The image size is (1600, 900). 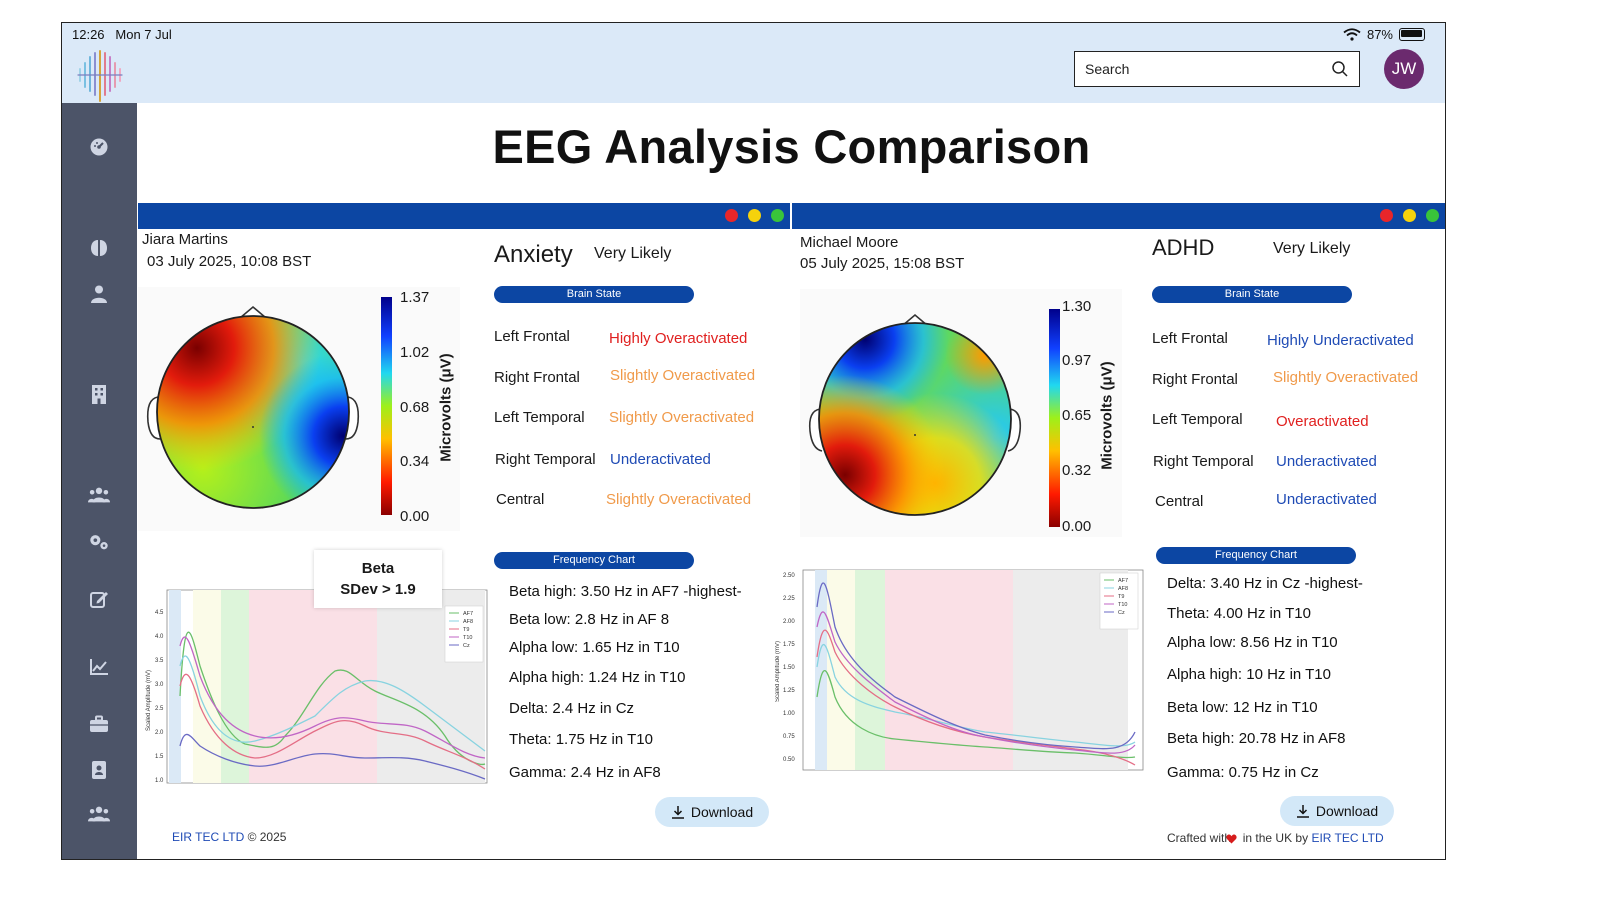 I want to click on region-label: Right Temporal, so click(x=545, y=459).